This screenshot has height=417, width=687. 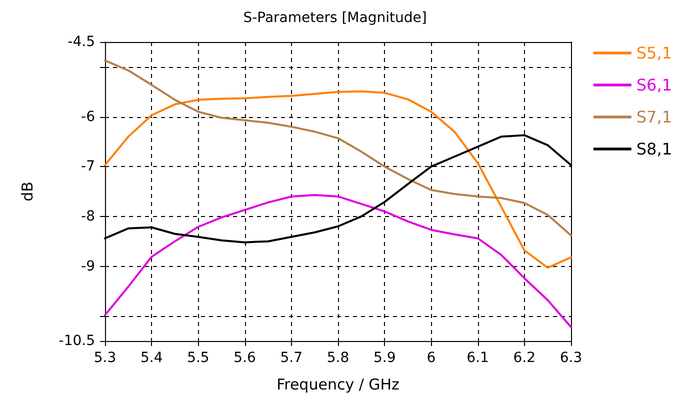 What do you see at coordinates (105, 358) in the screenshot?
I see `x-tick-label: 5.3` at bounding box center [105, 358].